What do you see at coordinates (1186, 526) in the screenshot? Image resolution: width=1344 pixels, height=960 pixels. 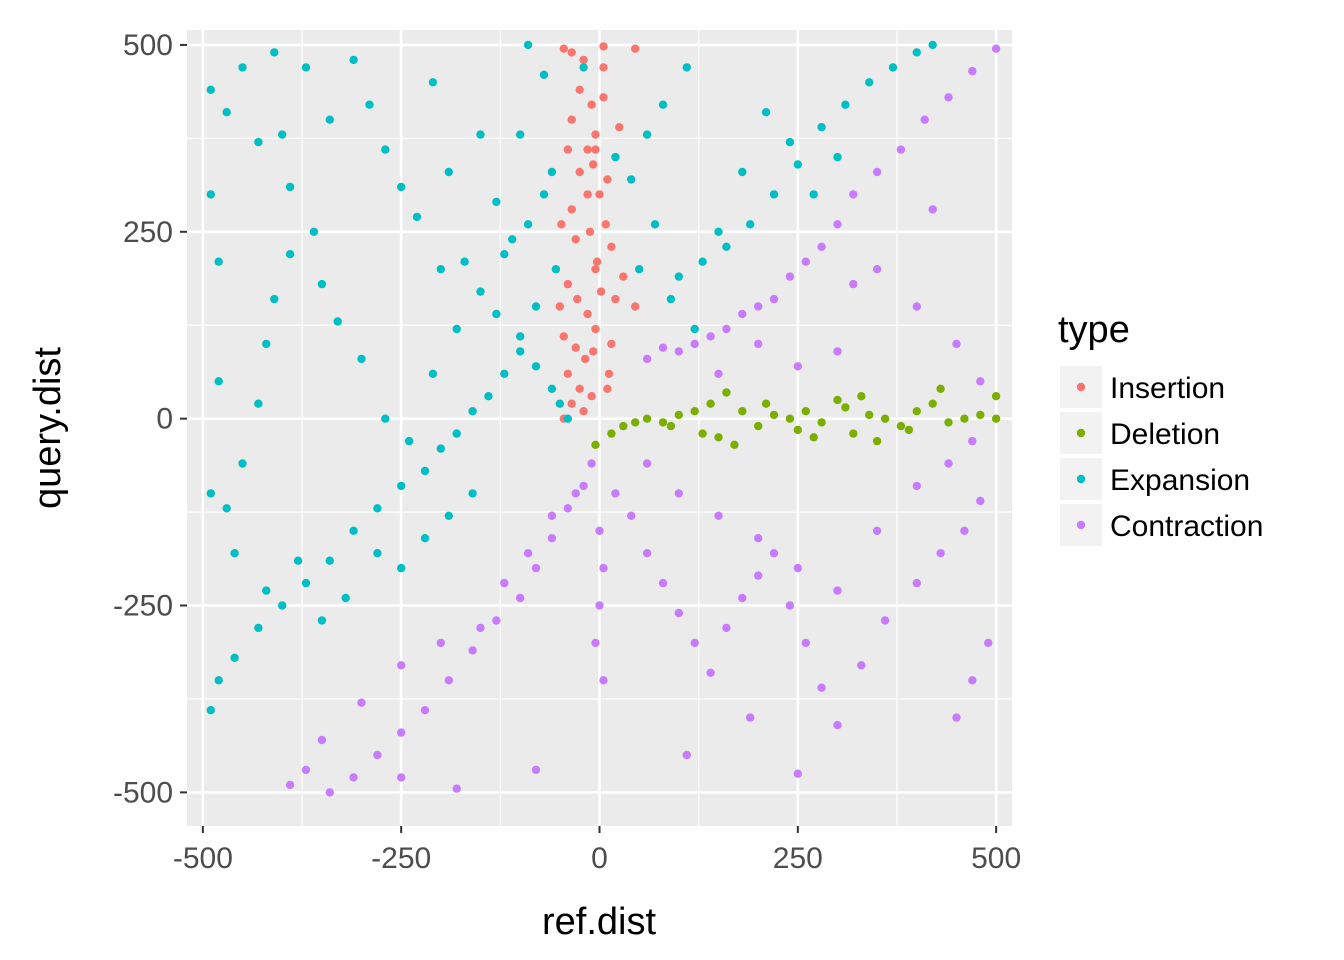 I see `legend-label-contraction: Contraction` at bounding box center [1186, 526].